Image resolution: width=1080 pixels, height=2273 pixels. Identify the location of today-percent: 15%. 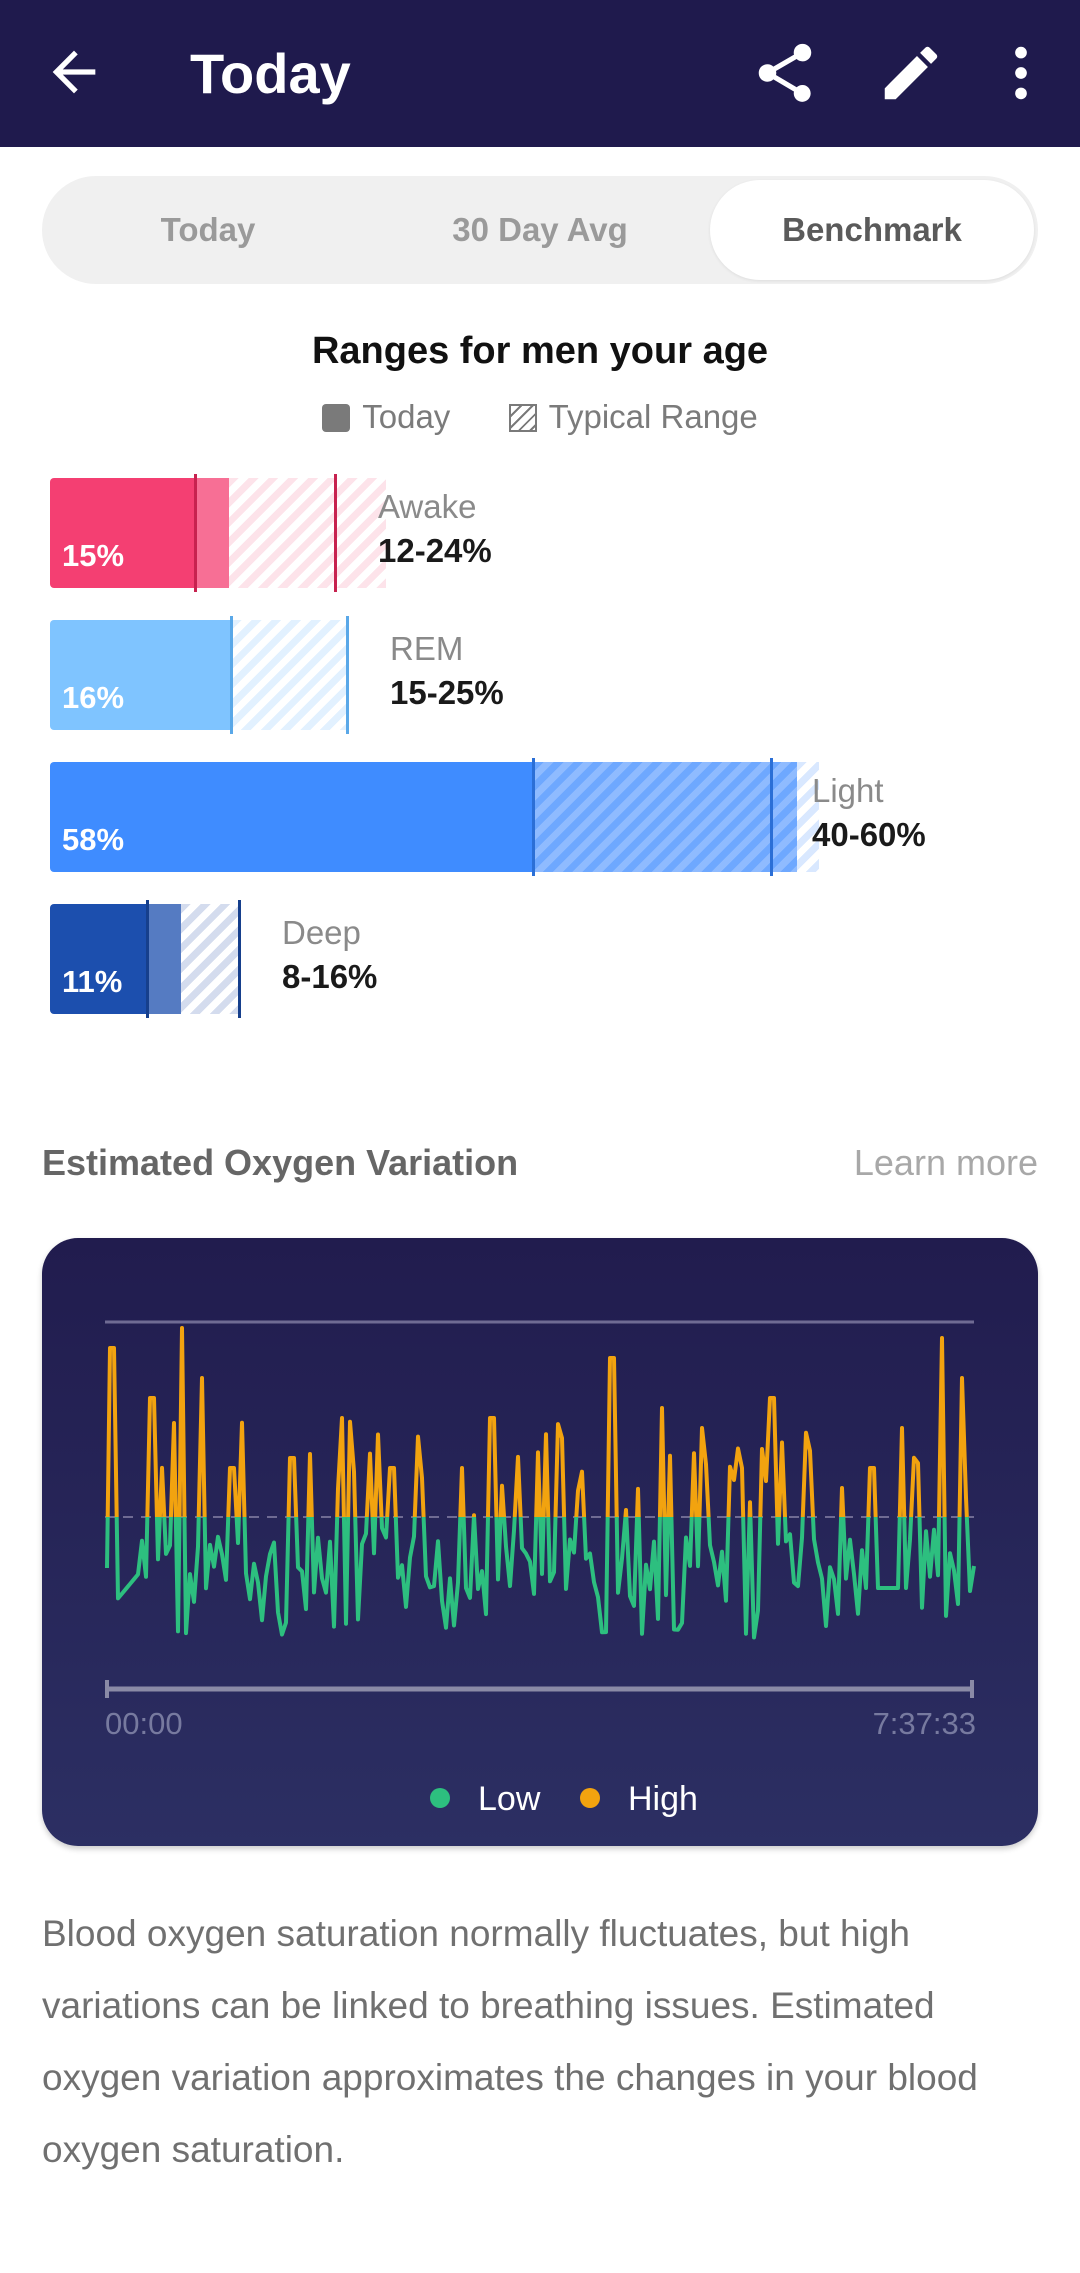
(93, 555).